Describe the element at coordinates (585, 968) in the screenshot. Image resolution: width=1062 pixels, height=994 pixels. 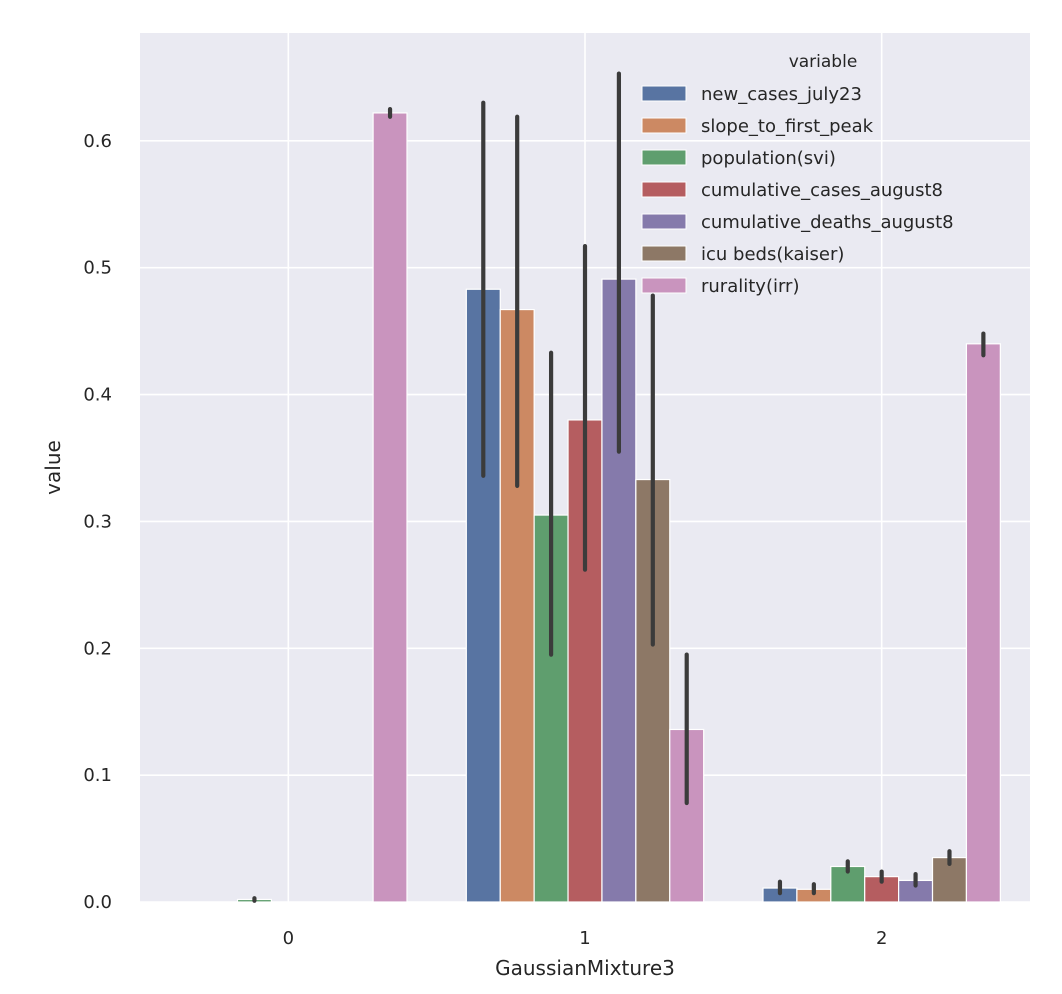
I see `x-axis-label: GaussianMixture3` at that location.